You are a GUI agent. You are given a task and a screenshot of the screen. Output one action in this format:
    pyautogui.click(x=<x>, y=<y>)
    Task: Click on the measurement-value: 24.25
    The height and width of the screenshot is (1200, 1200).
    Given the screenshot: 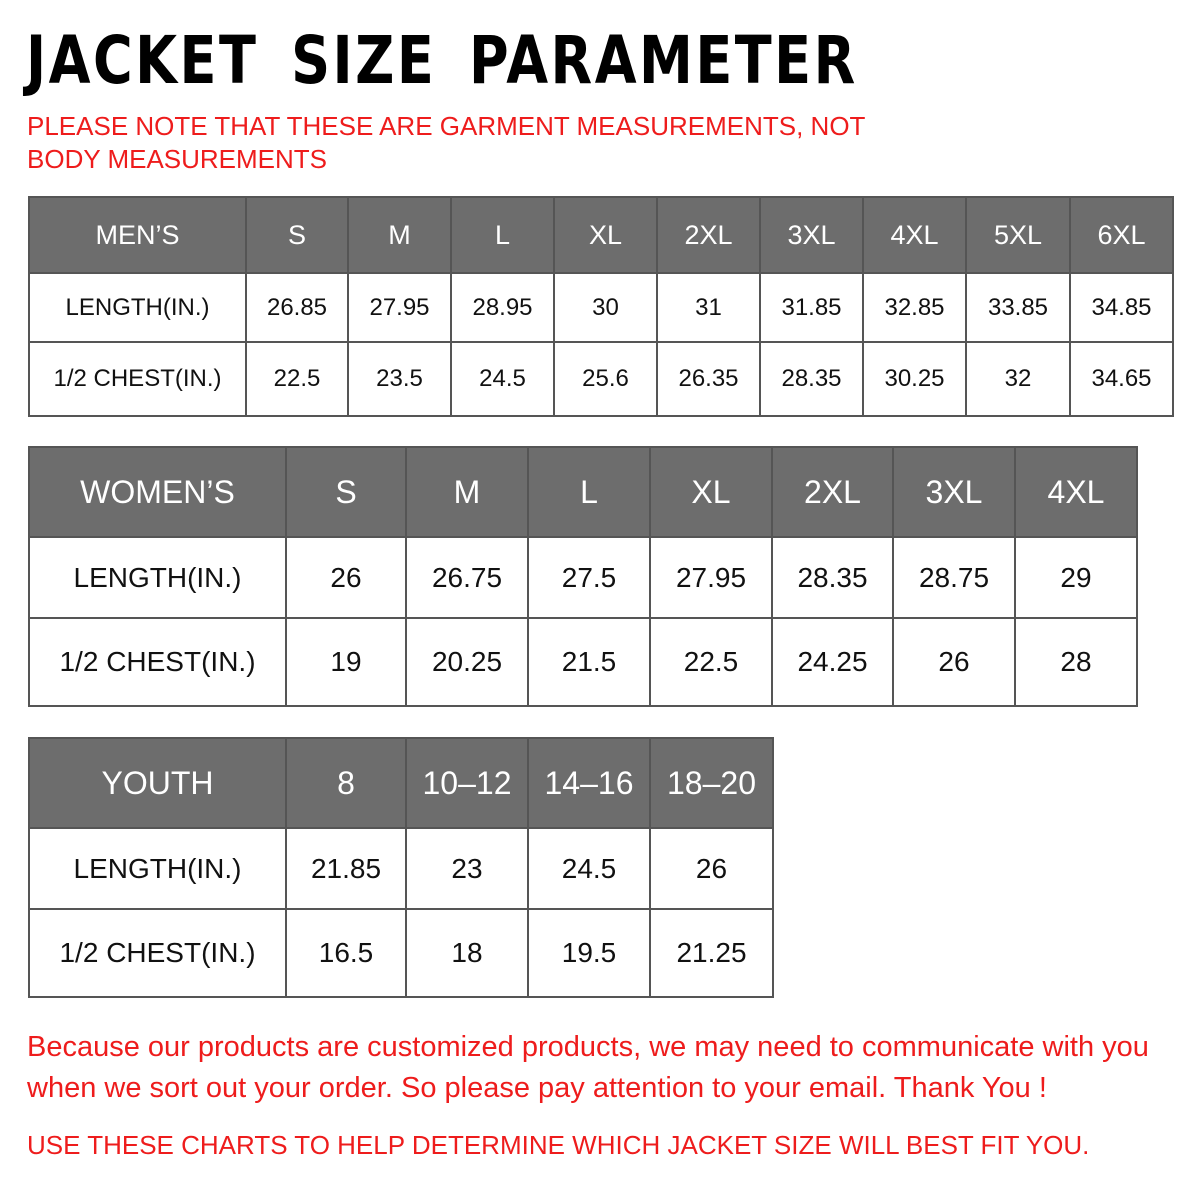 What is the action you would take?
    pyautogui.click(x=832, y=662)
    